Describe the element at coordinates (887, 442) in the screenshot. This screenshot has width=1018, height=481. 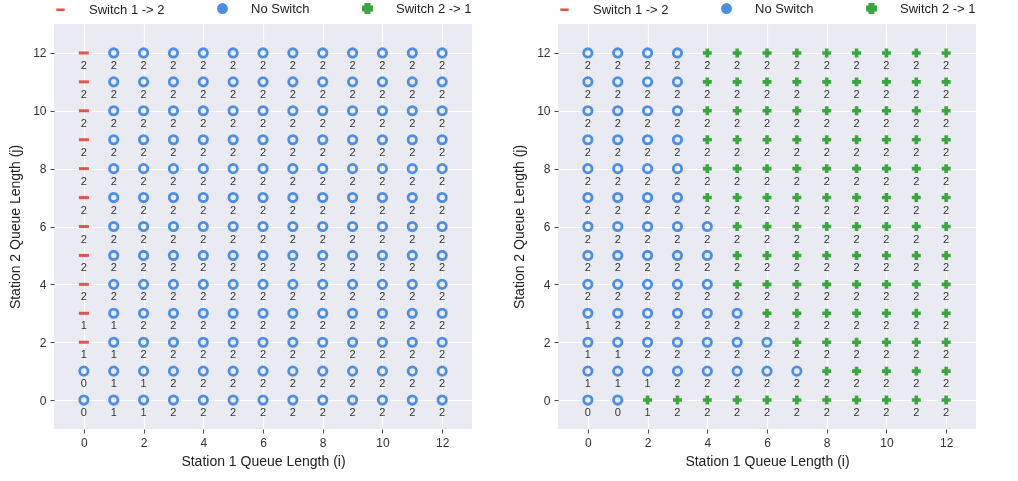
I see `x-tick-label: 10` at that location.